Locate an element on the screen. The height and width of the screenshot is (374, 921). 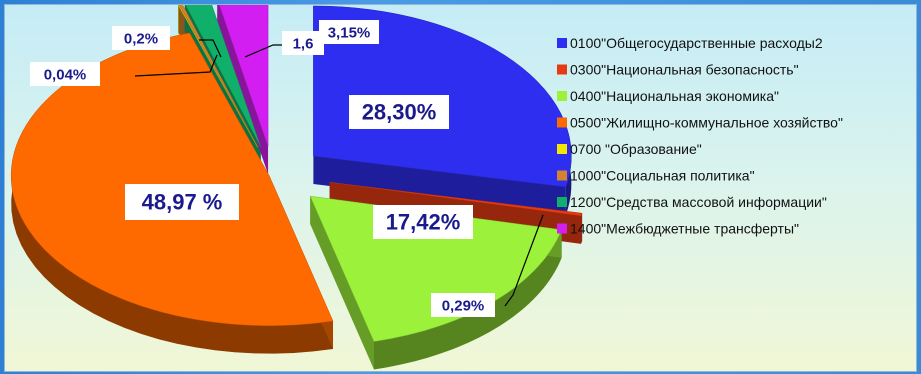
data-label: 48,97 % is located at coordinates (182, 202).